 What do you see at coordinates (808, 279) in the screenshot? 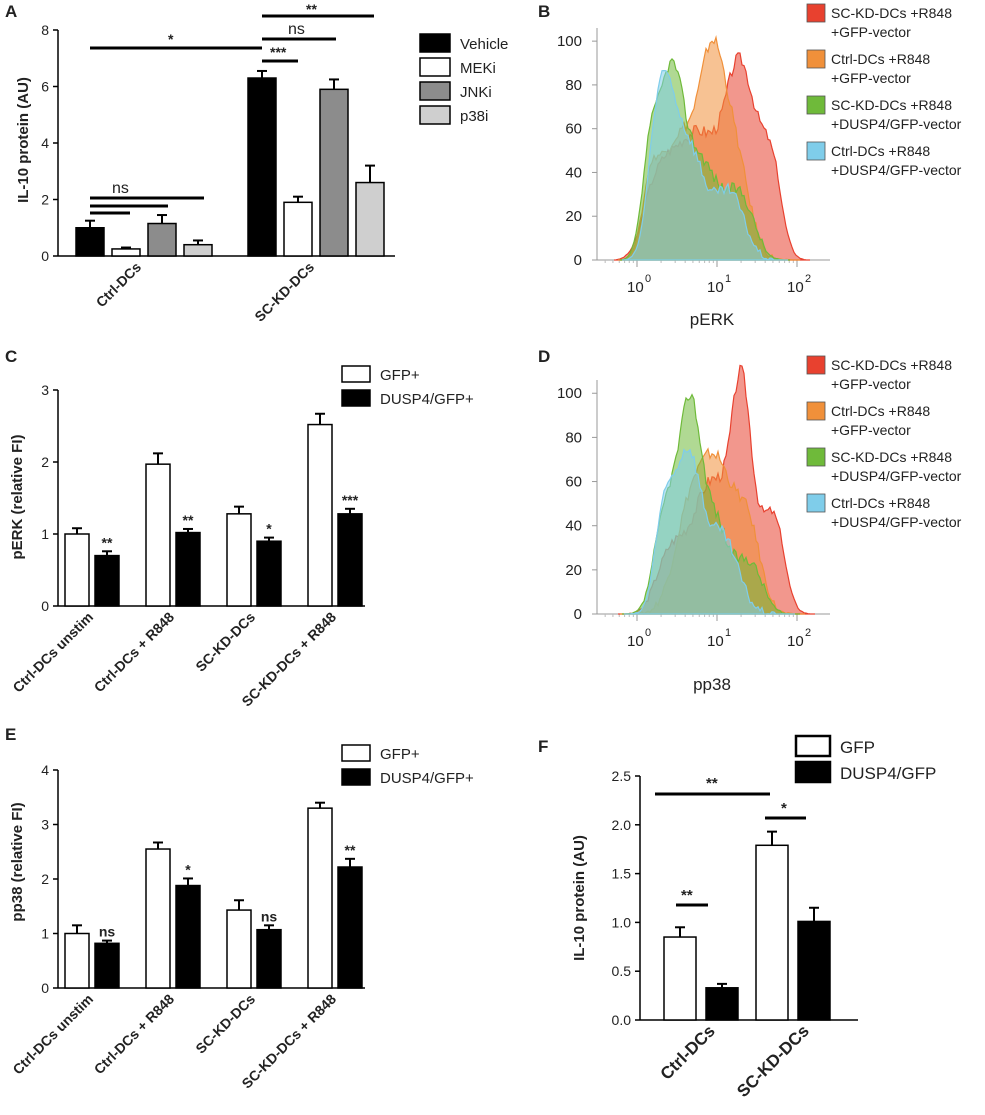
I see `panel-b-xtick-exp: 2` at bounding box center [808, 279].